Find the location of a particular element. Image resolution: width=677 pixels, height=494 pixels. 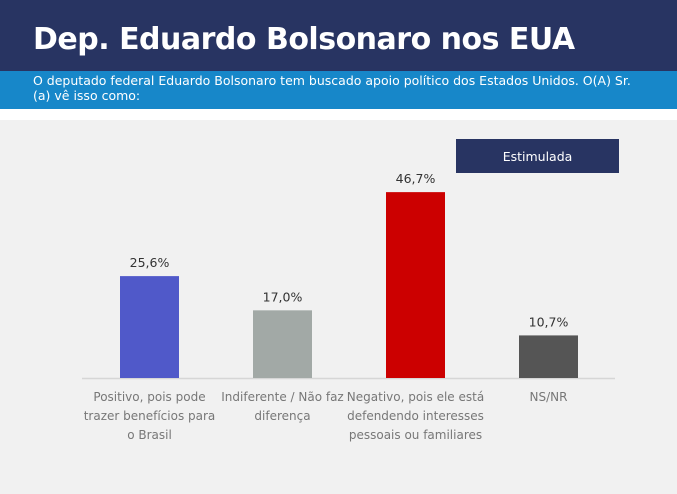

legend-estimulada: Estimulada is located at coordinates (537, 156).